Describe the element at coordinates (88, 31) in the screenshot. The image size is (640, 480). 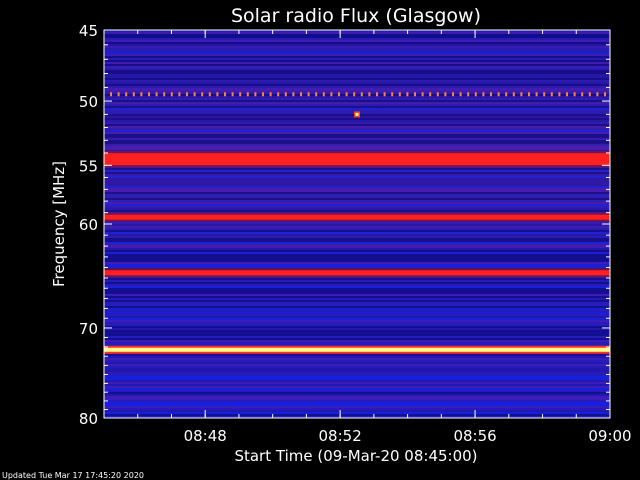
I see `y-tick-label: 45` at that location.